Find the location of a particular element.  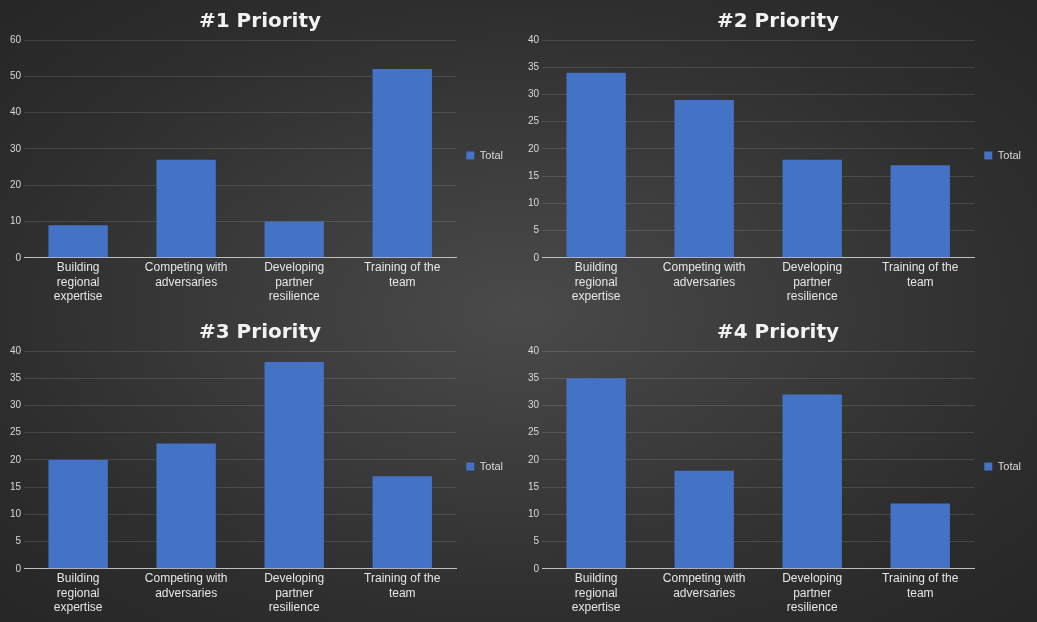

y-tick-label: 60 is located at coordinates (16, 39).